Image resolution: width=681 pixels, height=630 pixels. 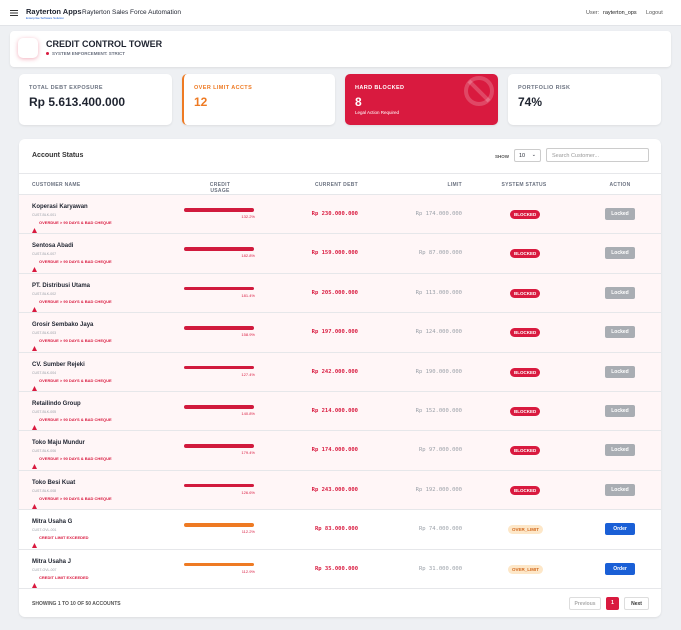 I want to click on usage-label: 132.2%, so click(x=248, y=216).